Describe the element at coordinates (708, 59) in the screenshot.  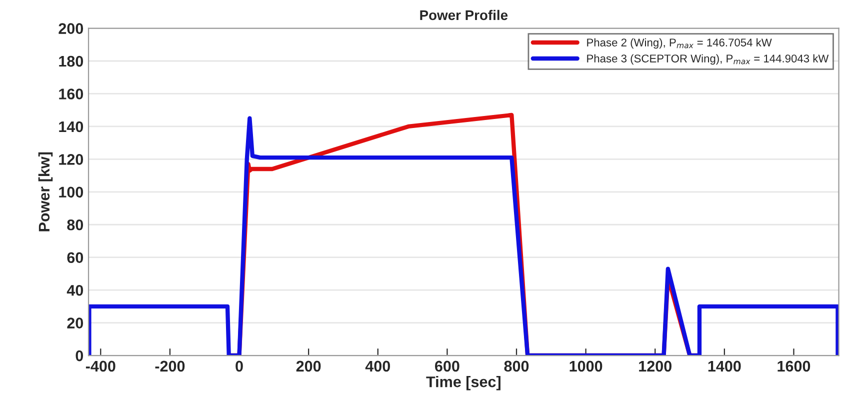
I see `legend-label: Phase 3 (SCEPTOR Wing), P$_{max}$ = 144.9043 kW` at that location.